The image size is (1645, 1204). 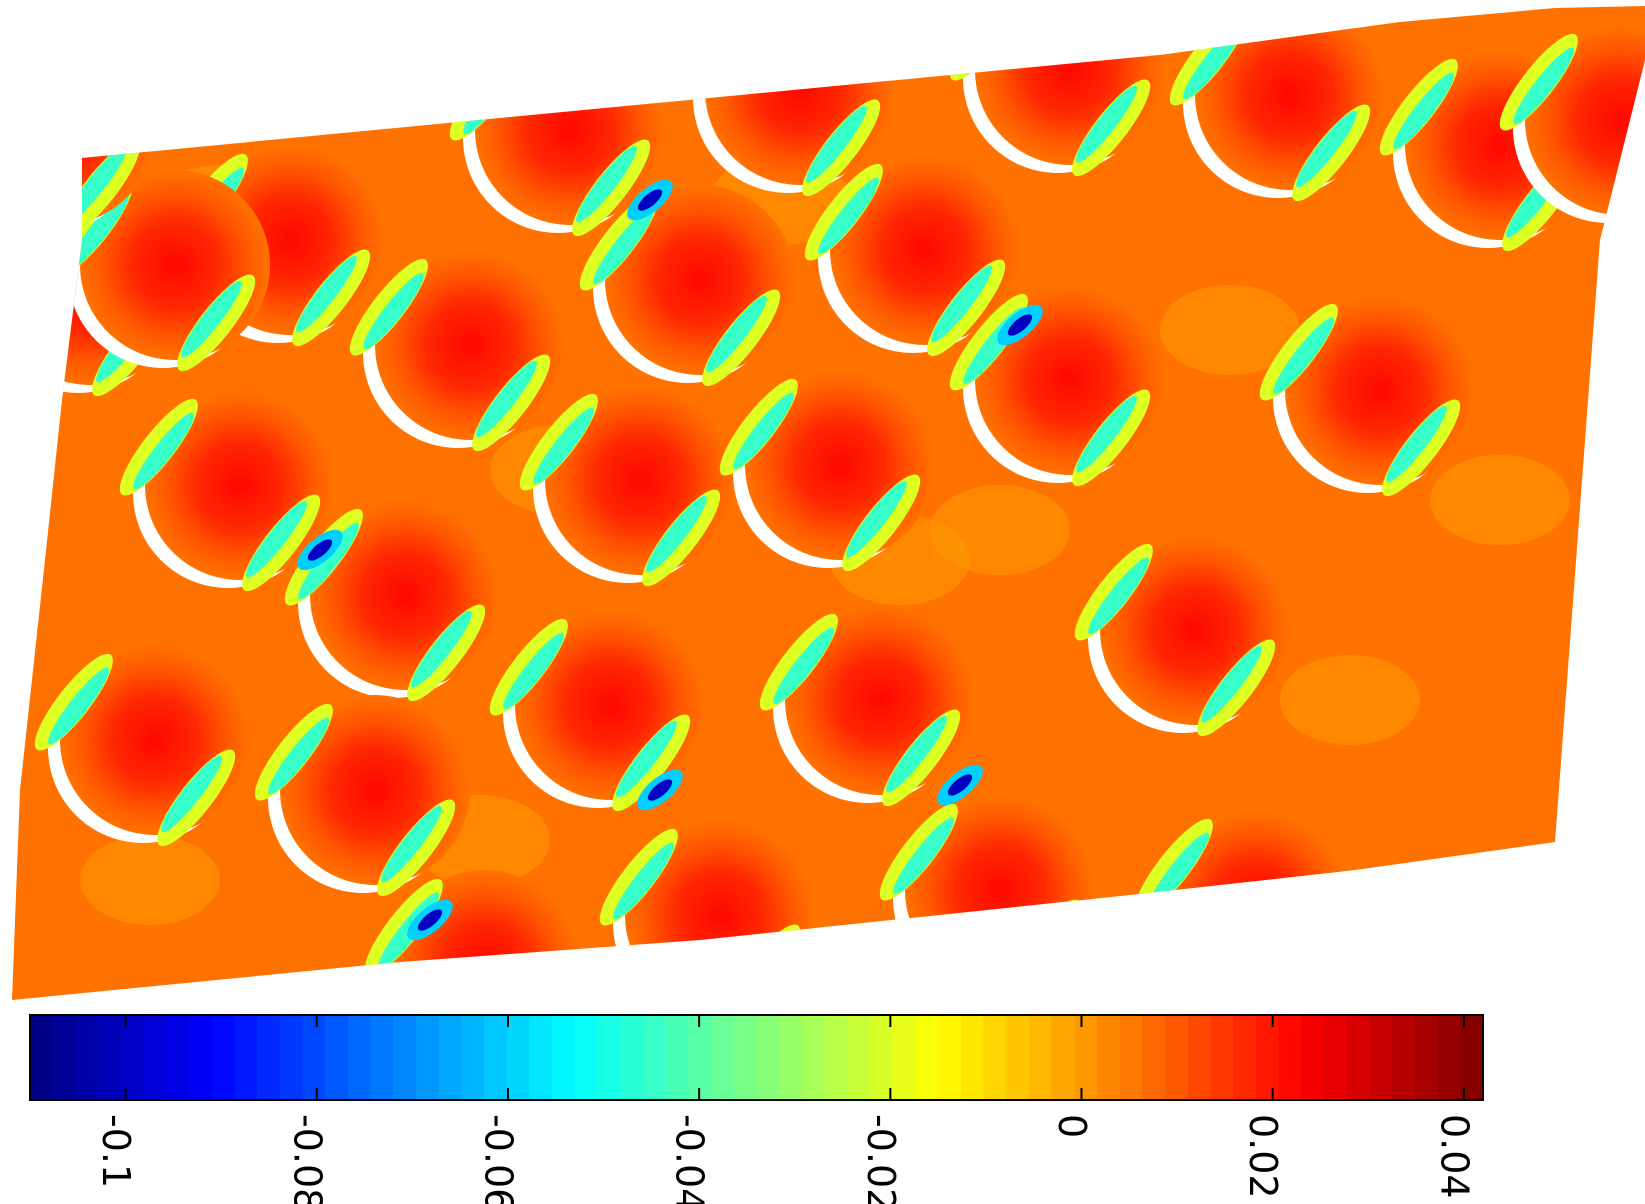 What do you see at coordinates (1454, 1156) in the screenshot?
I see `colorbar-tick-label: 0.04` at bounding box center [1454, 1156].